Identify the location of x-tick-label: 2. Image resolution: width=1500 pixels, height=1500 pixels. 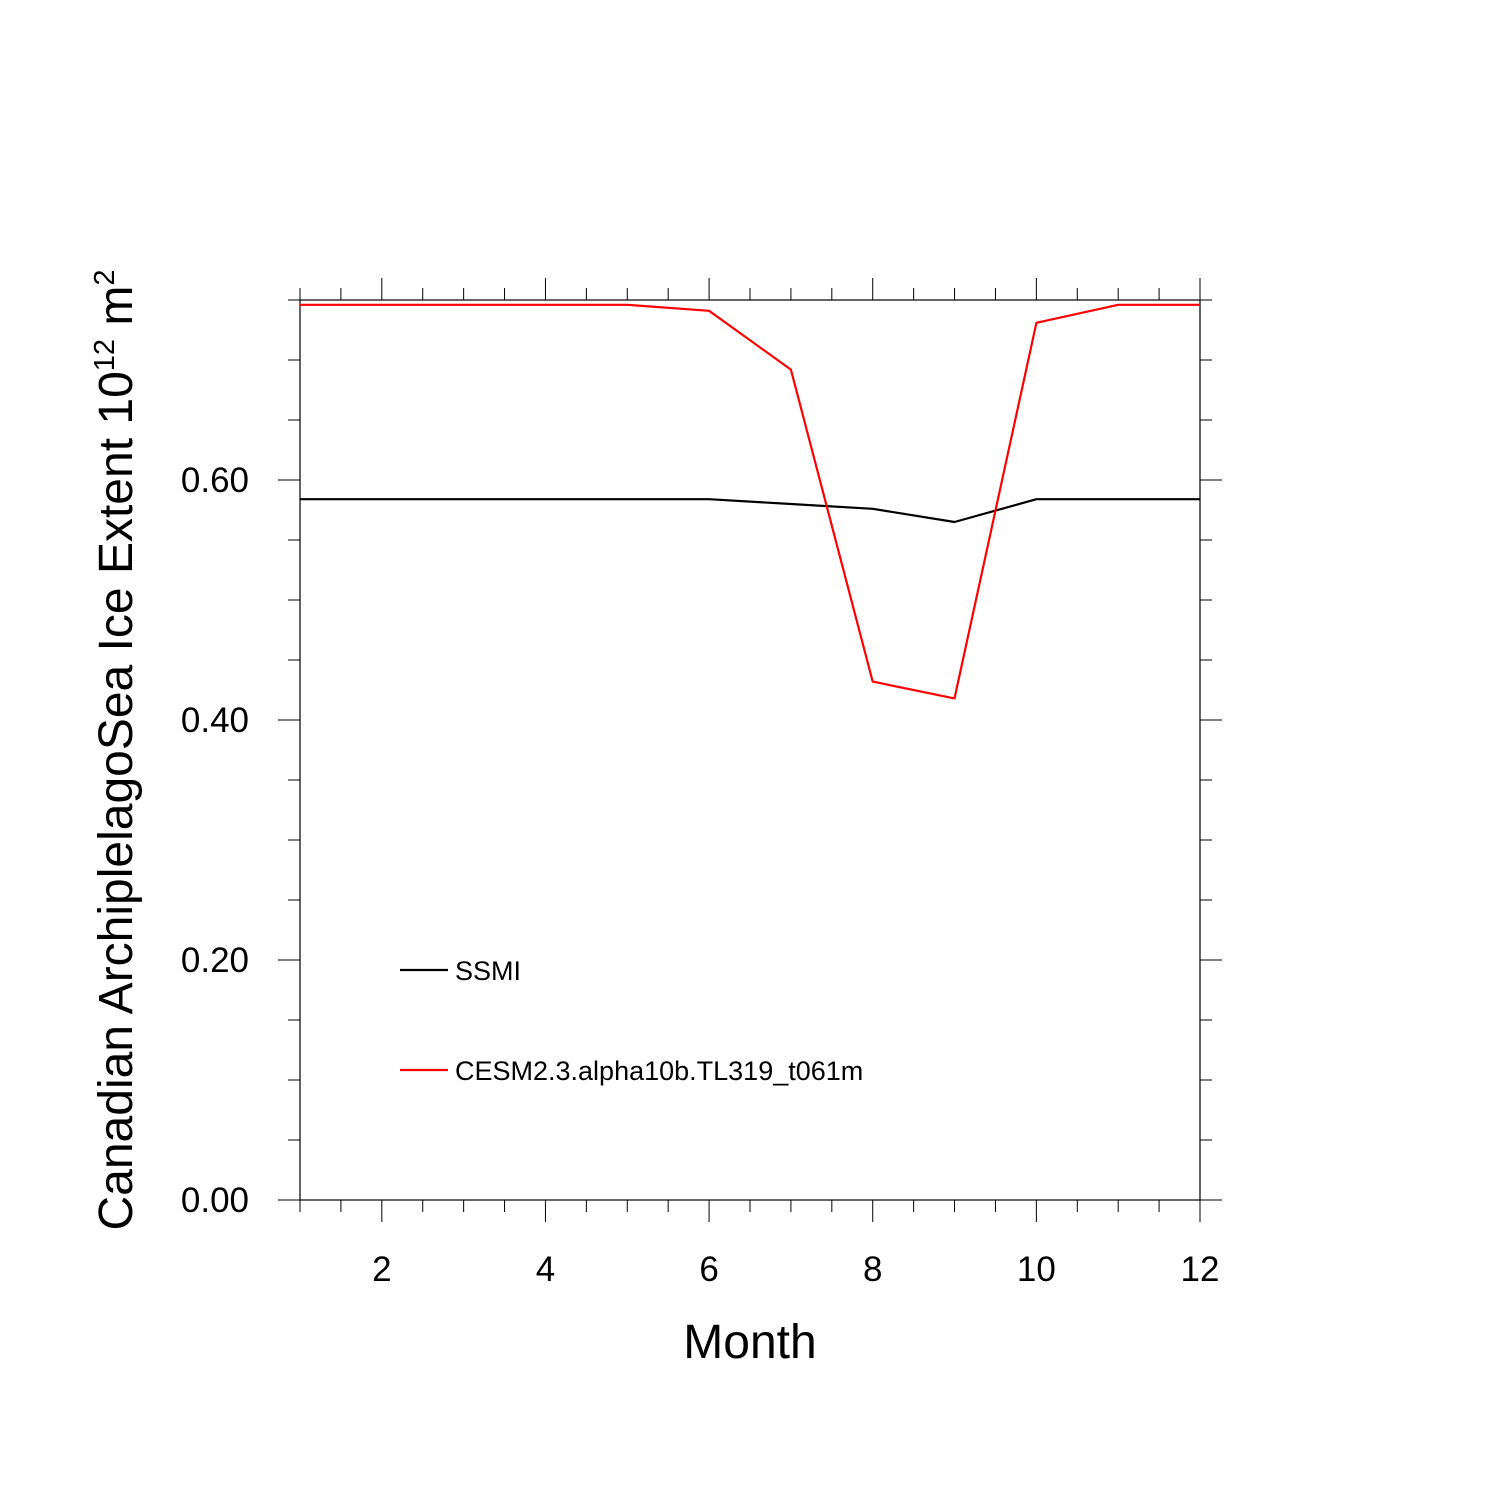
(381, 1269).